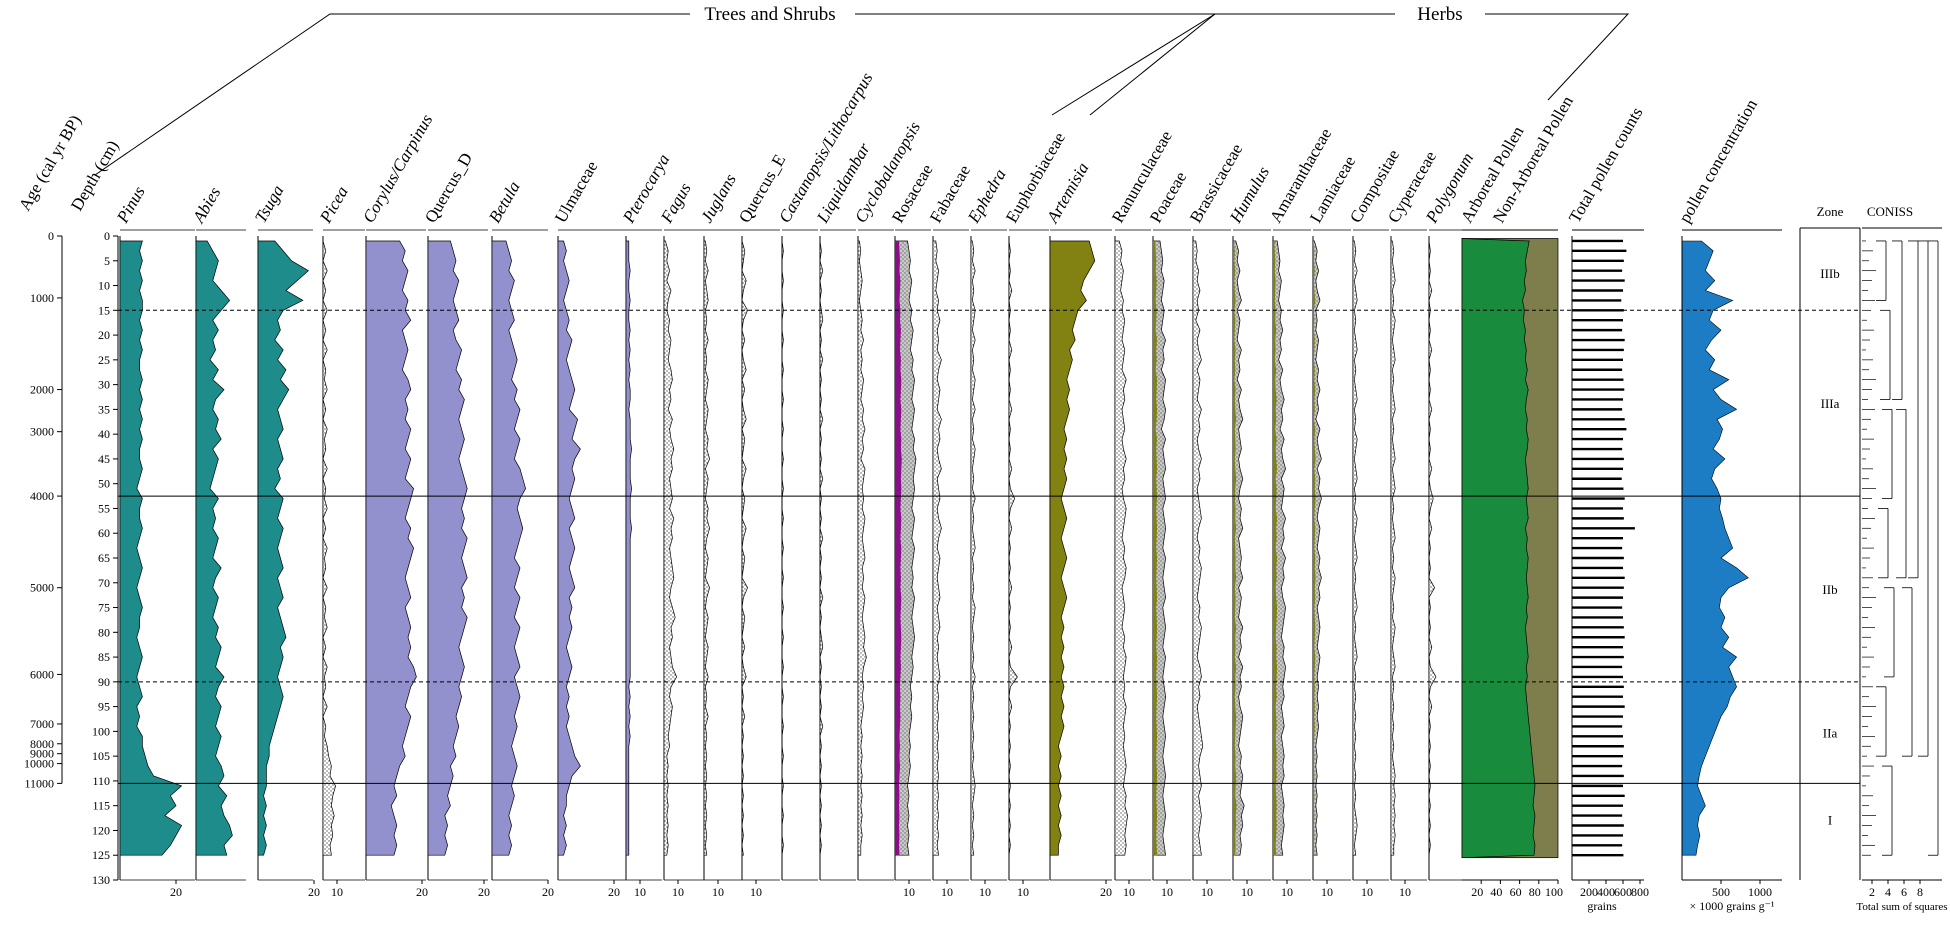 The image size is (1950, 944). What do you see at coordinates (51, 236) in the screenshot?
I see `age-tick-label: 0` at bounding box center [51, 236].